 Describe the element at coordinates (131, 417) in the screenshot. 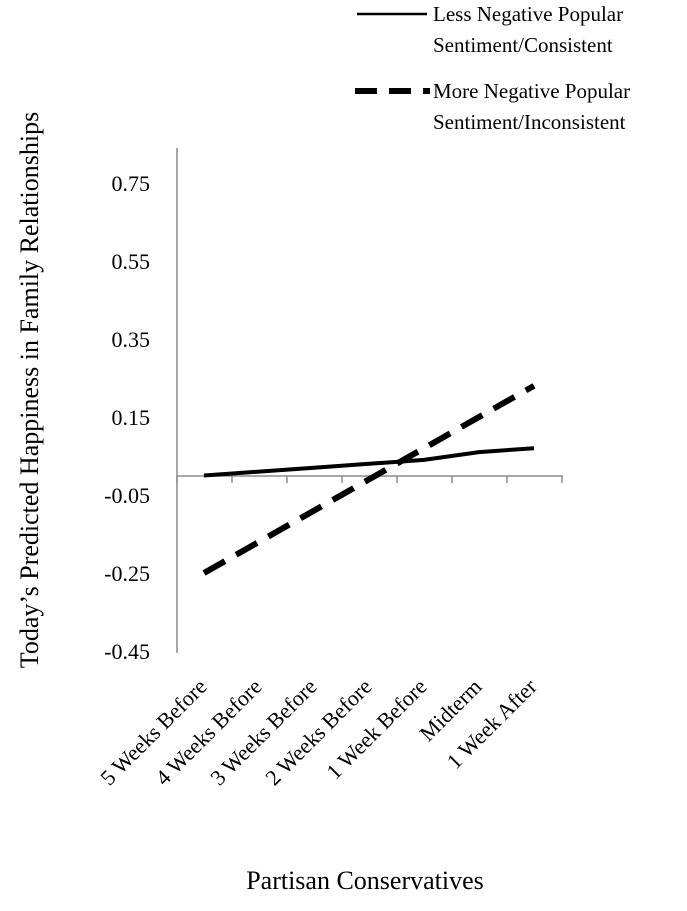

I see `y-tick-label: 0.15` at that location.